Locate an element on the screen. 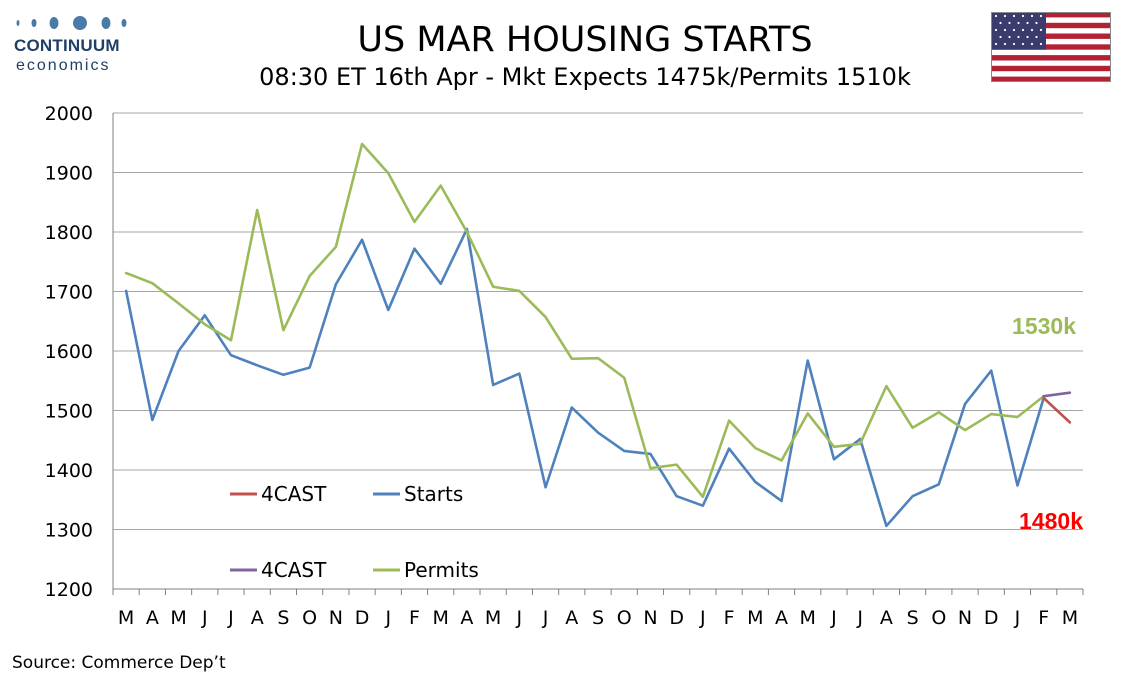 The width and height of the screenshot is (1134, 680). legend-permits-label: Permits is located at coordinates (441, 570).